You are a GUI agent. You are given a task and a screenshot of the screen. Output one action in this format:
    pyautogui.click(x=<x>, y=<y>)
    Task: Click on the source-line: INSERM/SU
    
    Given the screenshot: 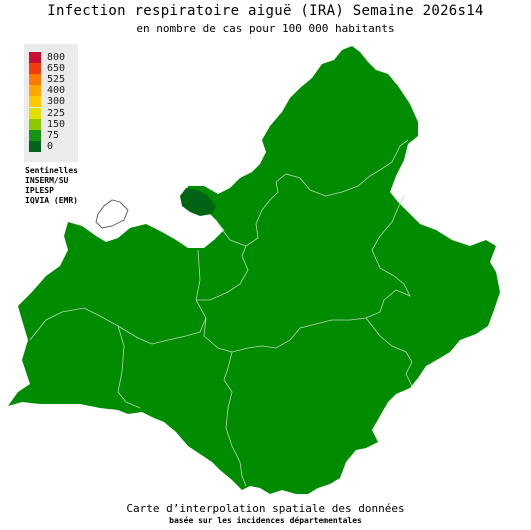 What is the action you would take?
    pyautogui.click(x=47, y=180)
    